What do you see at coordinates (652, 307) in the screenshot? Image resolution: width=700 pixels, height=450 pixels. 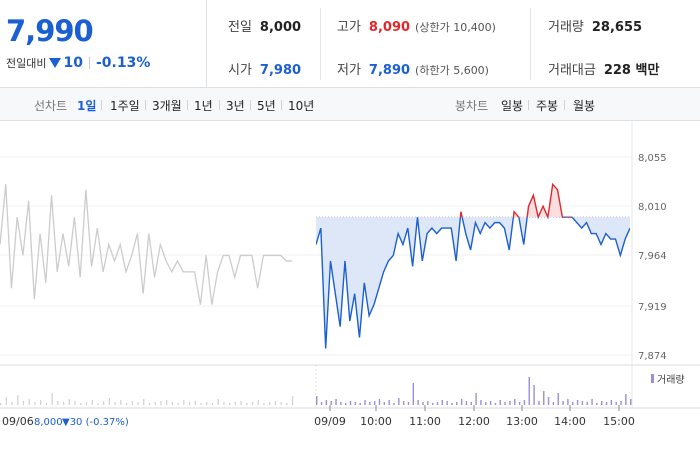 I see `y-tick-label: 7,919` at bounding box center [652, 307].